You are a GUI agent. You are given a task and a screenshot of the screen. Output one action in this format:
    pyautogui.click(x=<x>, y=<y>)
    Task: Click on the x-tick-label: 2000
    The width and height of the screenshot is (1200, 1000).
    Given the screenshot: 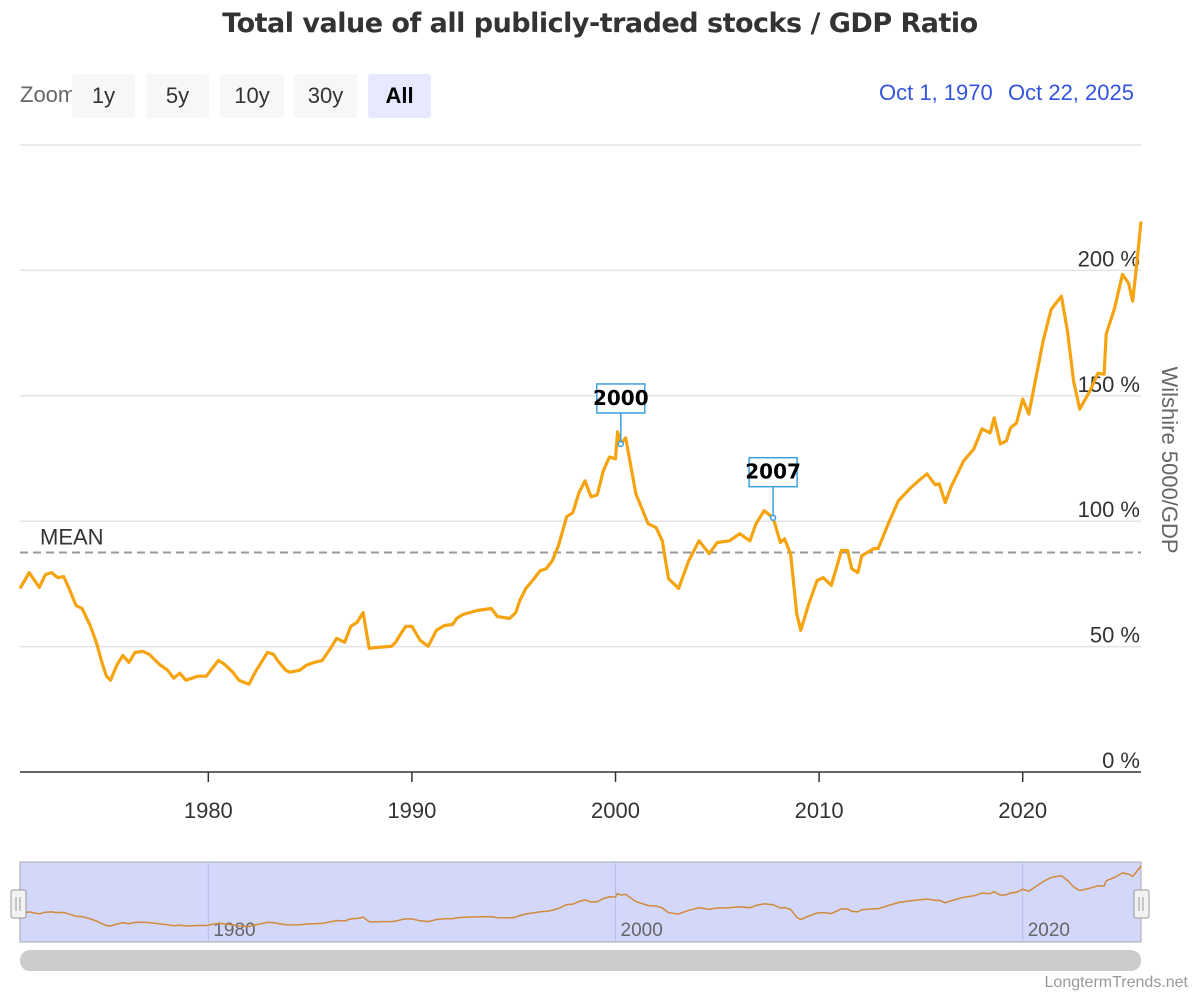 What is the action you would take?
    pyautogui.click(x=615, y=810)
    